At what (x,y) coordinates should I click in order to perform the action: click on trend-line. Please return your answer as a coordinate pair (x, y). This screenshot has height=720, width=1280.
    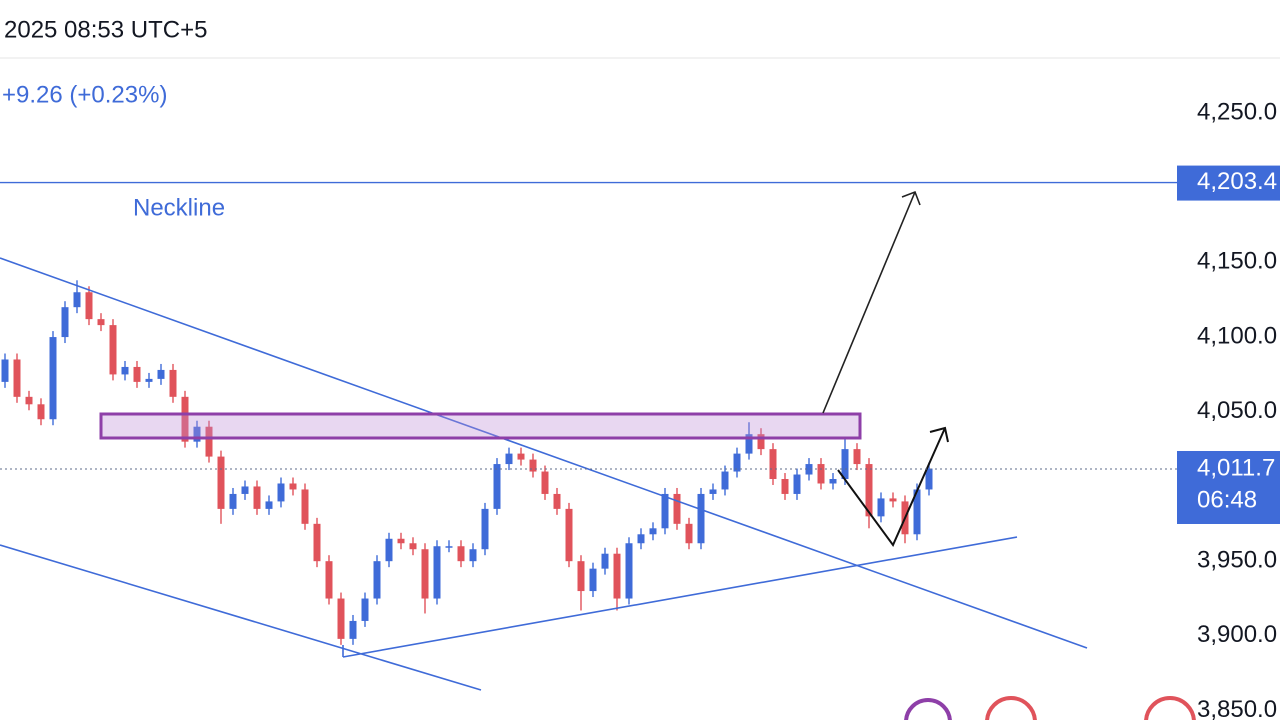
    Looking at the image, I should click on (241, 617).